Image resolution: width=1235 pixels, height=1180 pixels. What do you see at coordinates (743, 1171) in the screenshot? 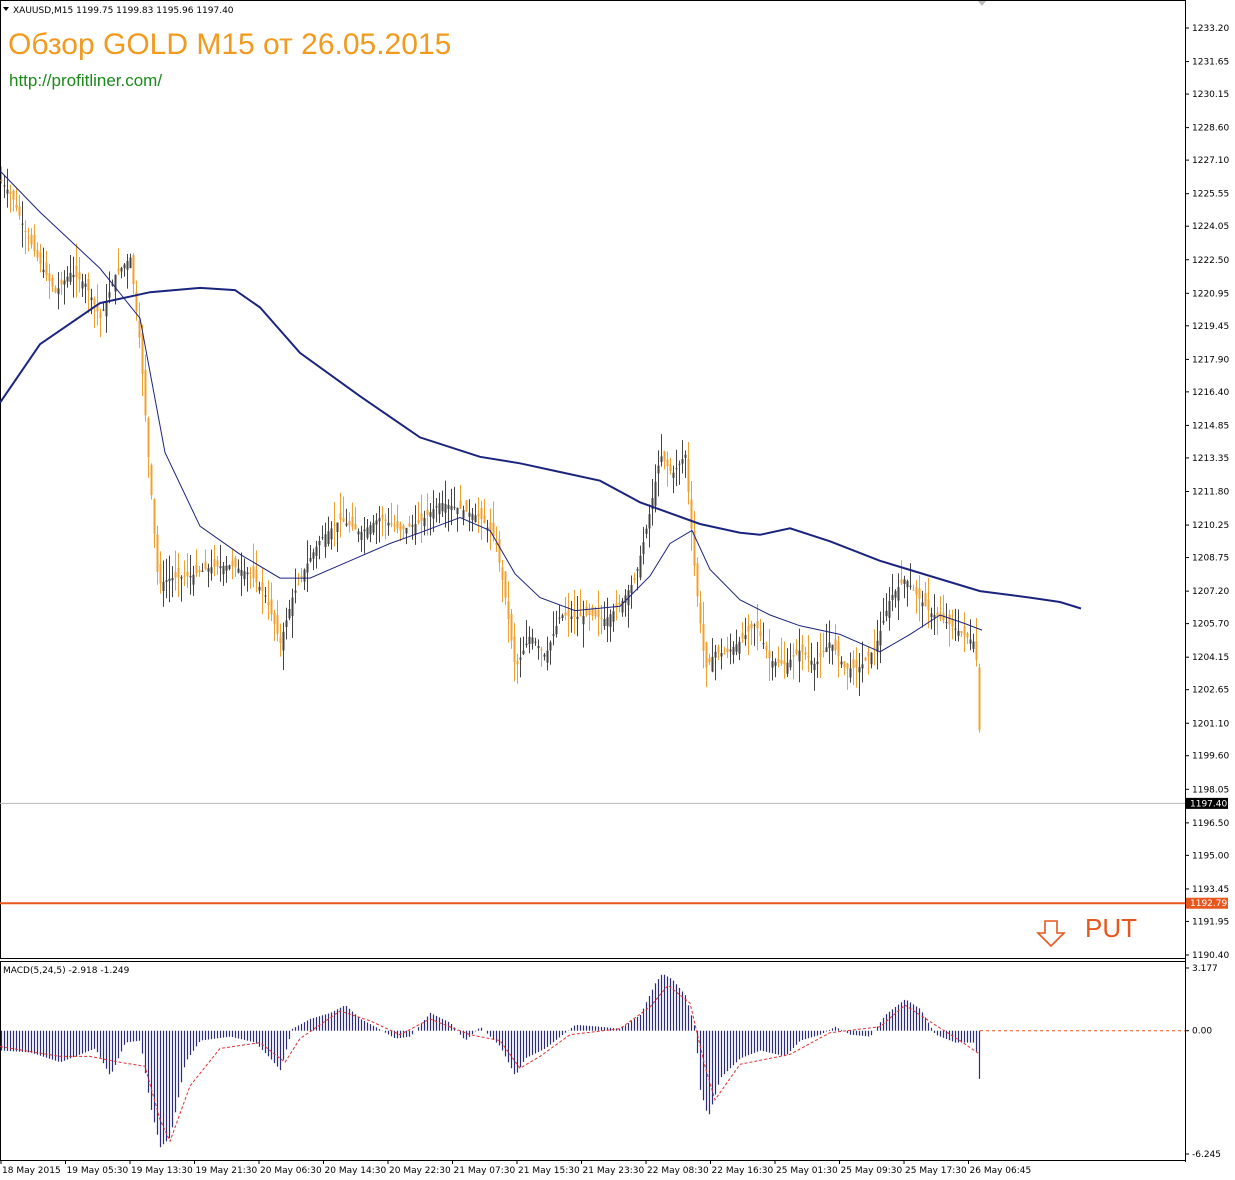
I see `time-tick-label: 22 May 16:30` at bounding box center [743, 1171].